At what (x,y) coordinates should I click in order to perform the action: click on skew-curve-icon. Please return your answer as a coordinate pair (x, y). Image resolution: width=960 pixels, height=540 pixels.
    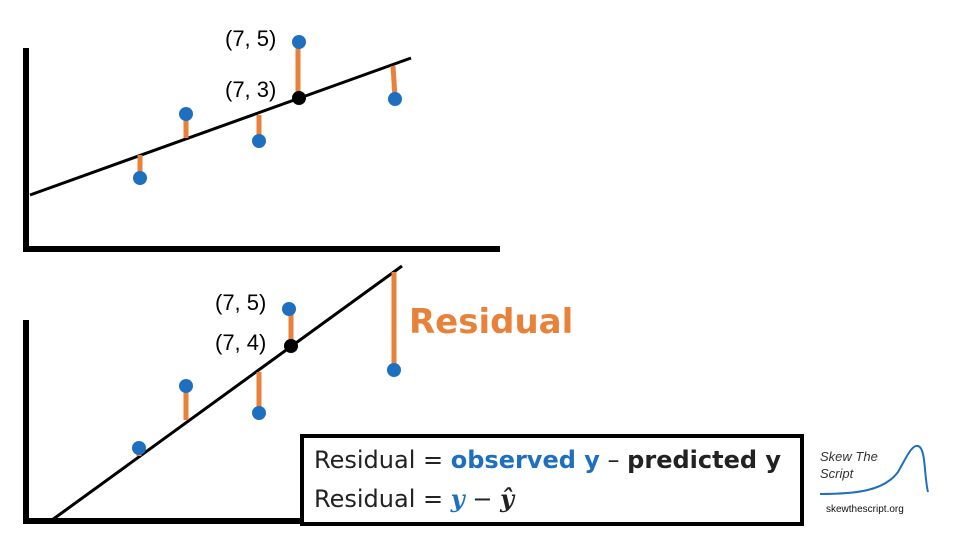
    Looking at the image, I should click on (874, 469).